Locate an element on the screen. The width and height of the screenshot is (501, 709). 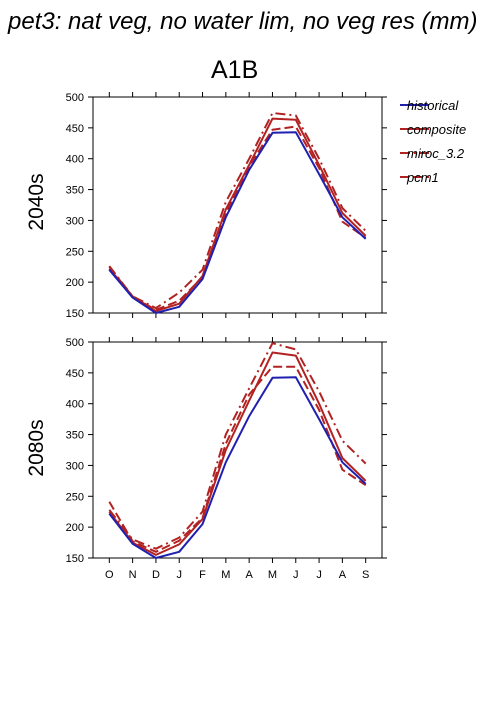
x-tick-label: F is located at coordinates (202, 575).